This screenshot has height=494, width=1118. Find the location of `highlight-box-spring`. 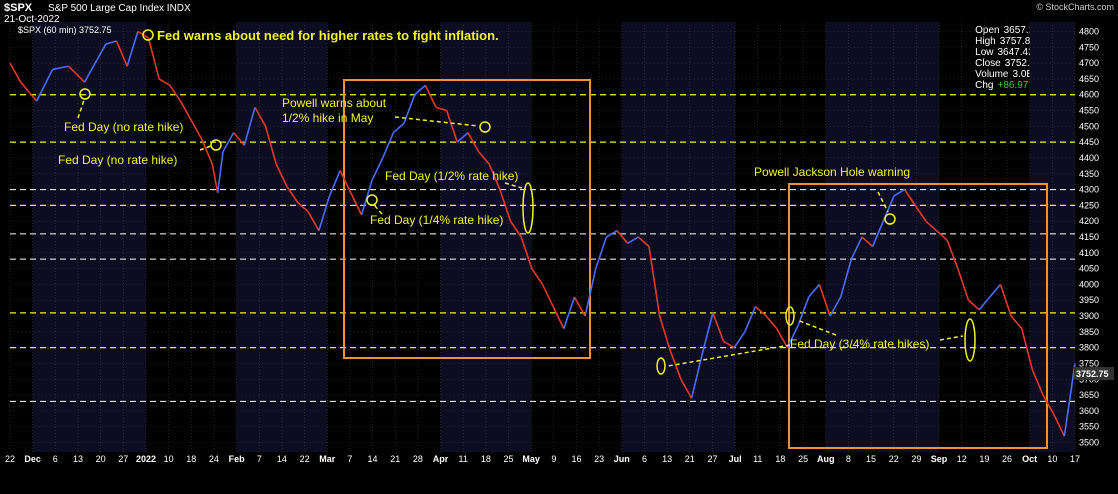

highlight-box-spring is located at coordinates (467, 219).